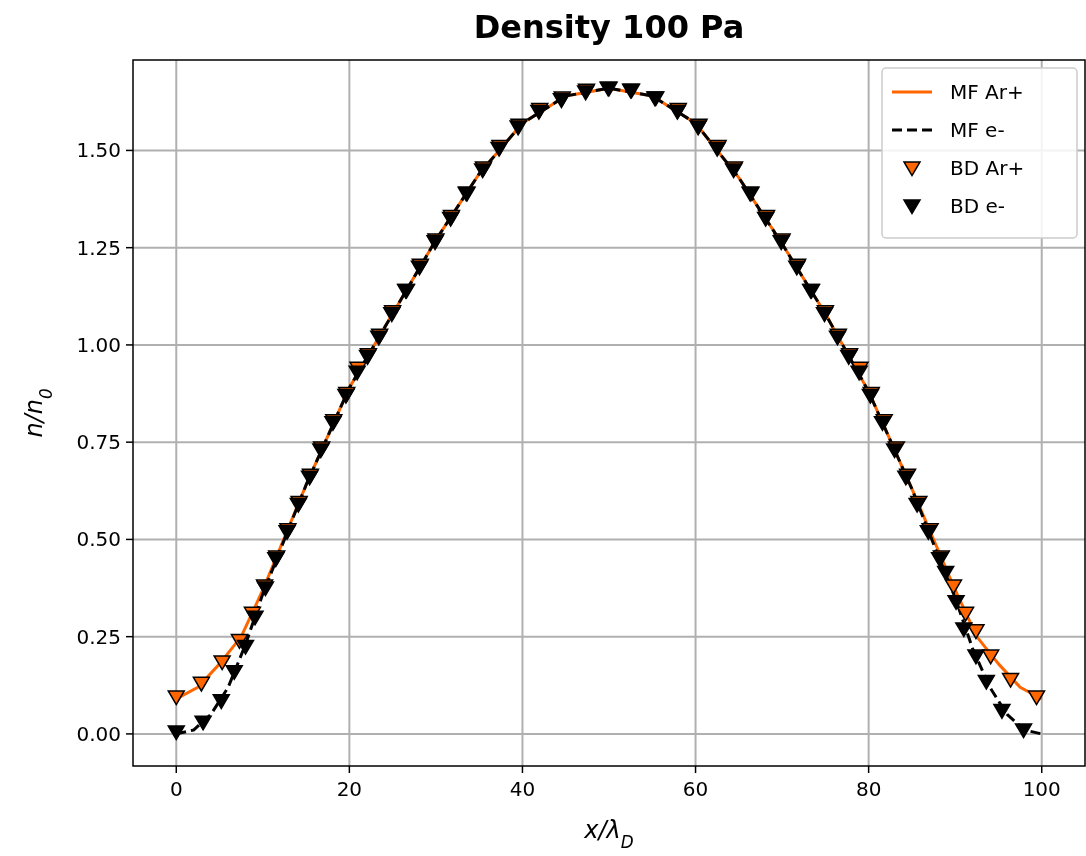 The width and height of the screenshot is (1086, 856). Describe the element at coordinates (349, 789) in the screenshot. I see `x-tick-label: 20` at that location.